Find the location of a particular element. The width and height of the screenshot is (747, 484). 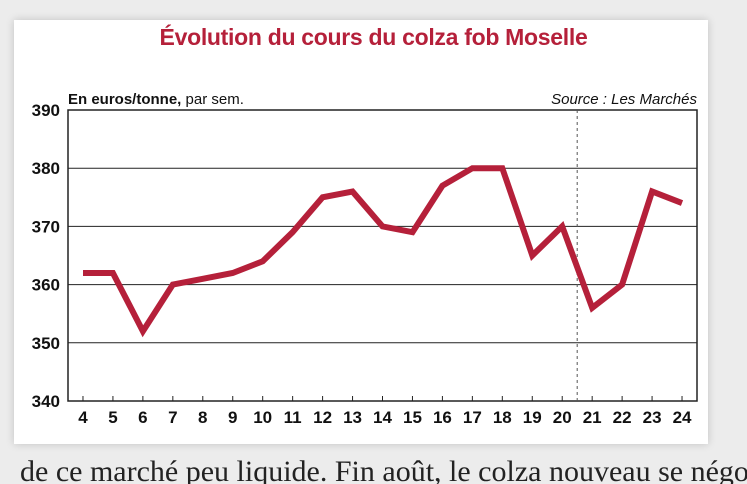

x-tick-label-6: 6 is located at coordinates (142, 417).